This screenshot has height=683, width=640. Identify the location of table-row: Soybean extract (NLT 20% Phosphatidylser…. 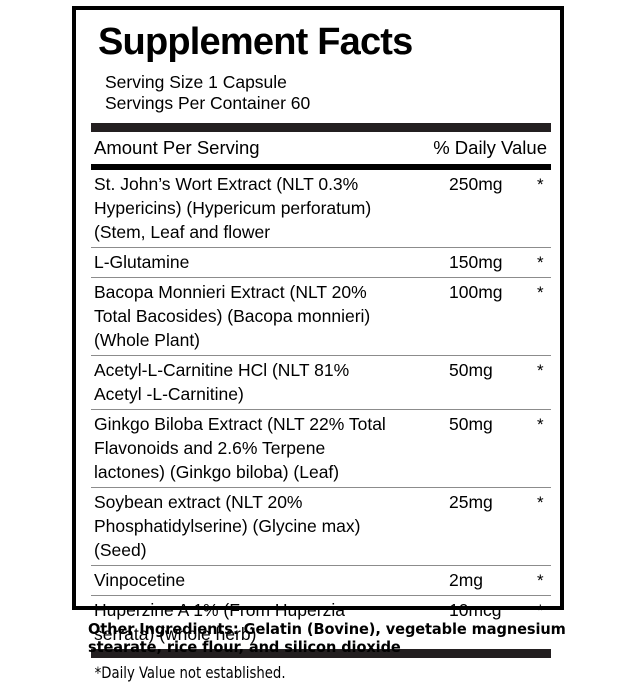
(321, 526).